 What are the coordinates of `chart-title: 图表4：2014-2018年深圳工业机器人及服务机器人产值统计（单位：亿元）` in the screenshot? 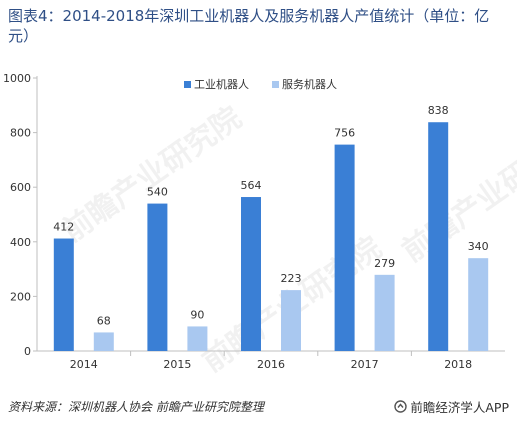 It's located at (249, 26).